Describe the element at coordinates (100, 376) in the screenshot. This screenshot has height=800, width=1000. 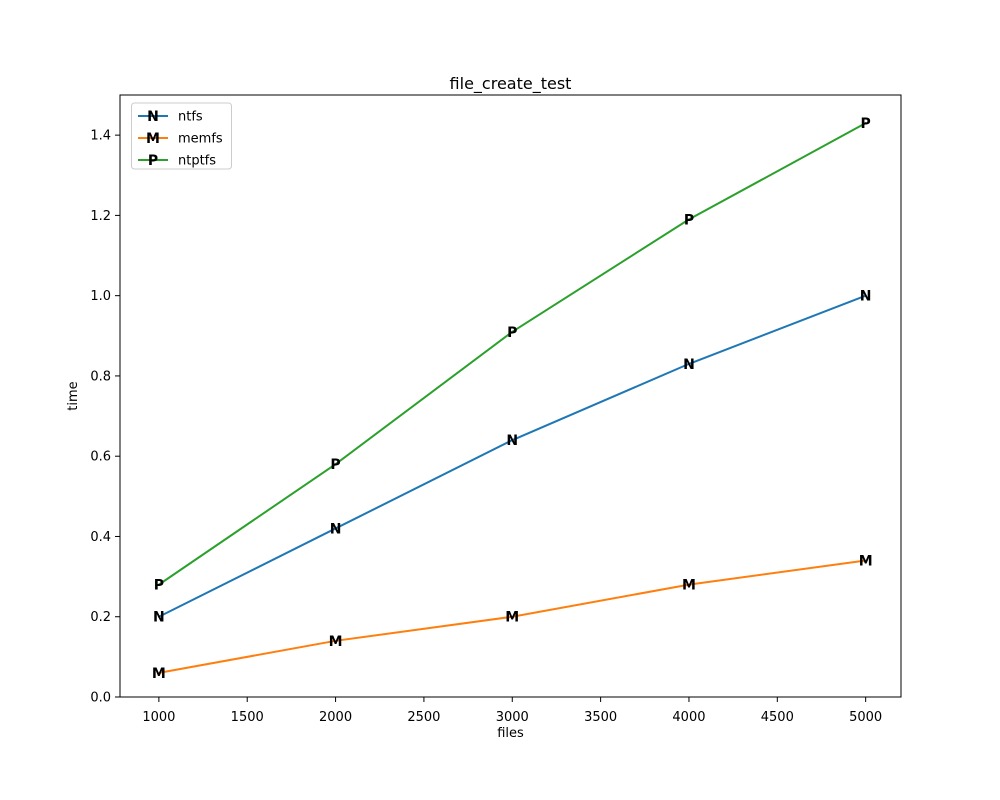
I see `y-tick-label: 0.8` at that location.